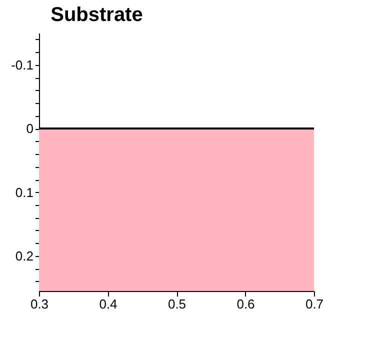  Describe the element at coordinates (314, 304) in the screenshot. I see `x-tick-label: 0.7` at that location.